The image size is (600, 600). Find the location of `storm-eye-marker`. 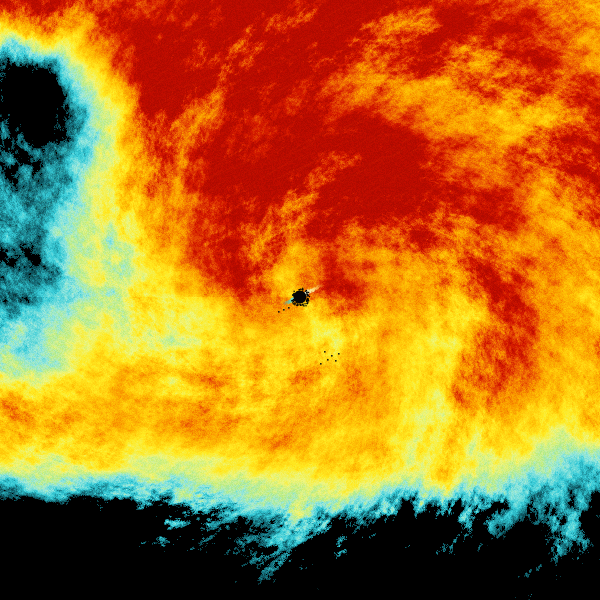

storm-eye-marker is located at coordinates (300, 297).